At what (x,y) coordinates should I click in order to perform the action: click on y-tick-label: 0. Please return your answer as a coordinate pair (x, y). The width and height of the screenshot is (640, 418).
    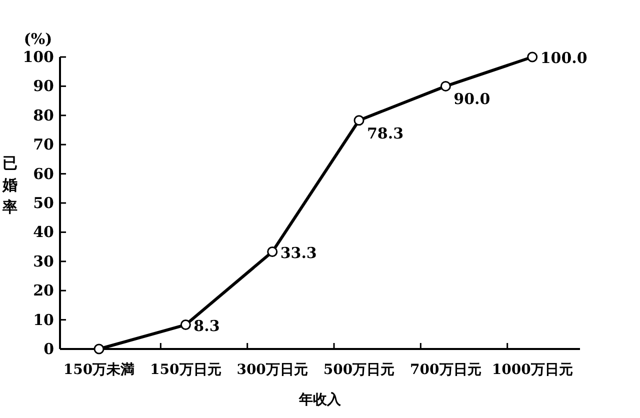
    Looking at the image, I should click on (49, 349).